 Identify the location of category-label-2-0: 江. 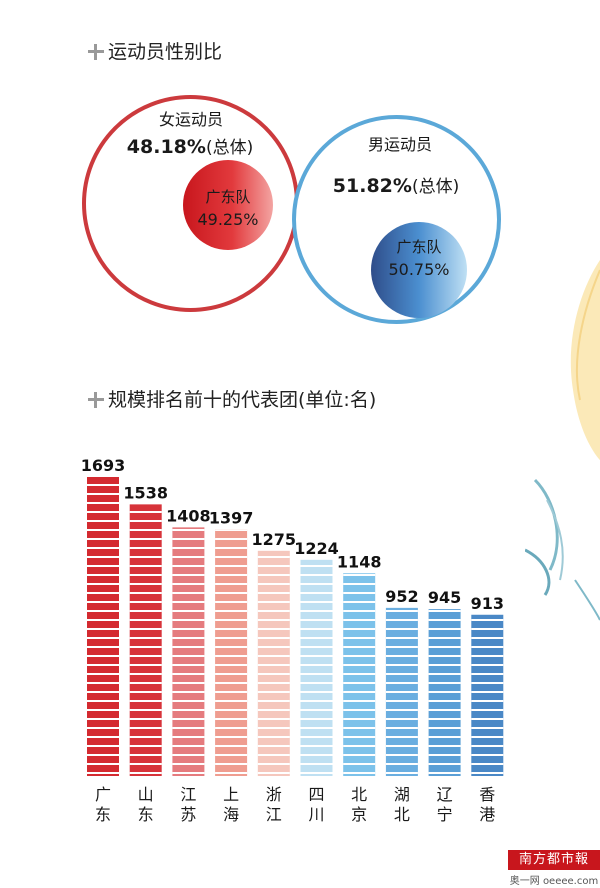
(188, 794).